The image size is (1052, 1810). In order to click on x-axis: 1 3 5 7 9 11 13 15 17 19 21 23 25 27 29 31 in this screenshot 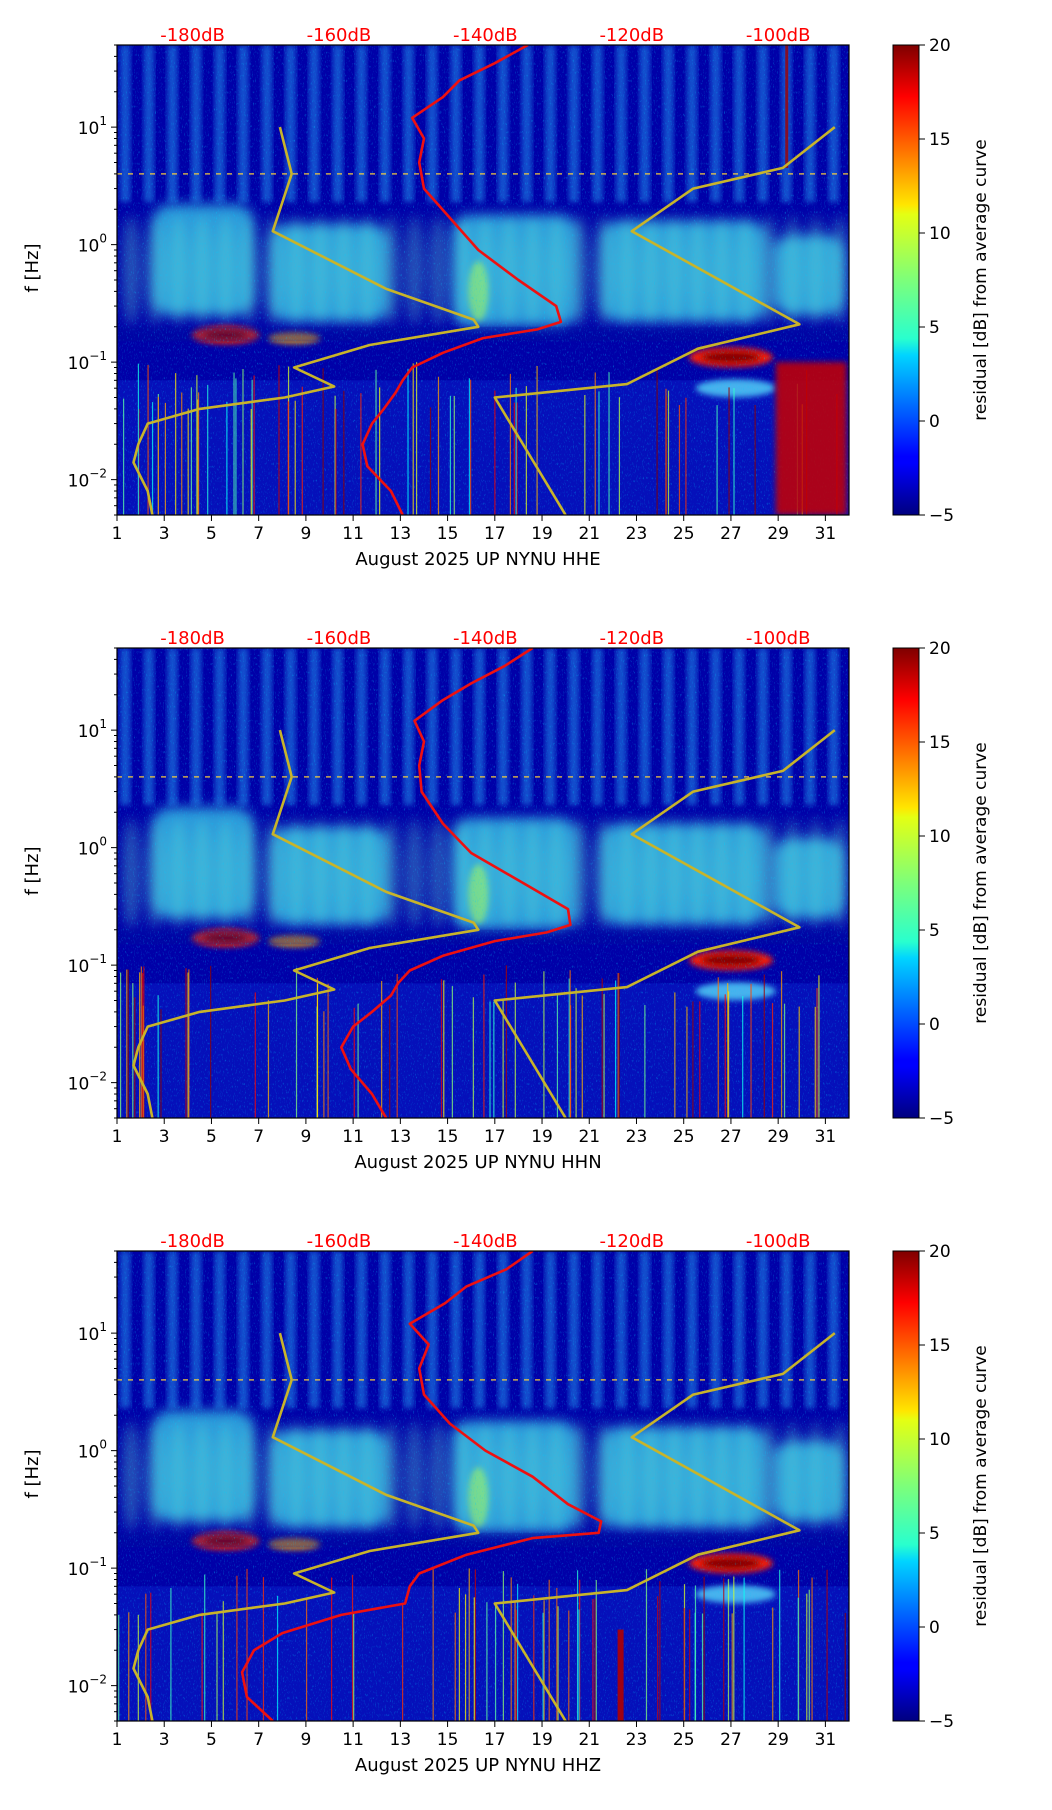, I will do `click(474, 1132)`.